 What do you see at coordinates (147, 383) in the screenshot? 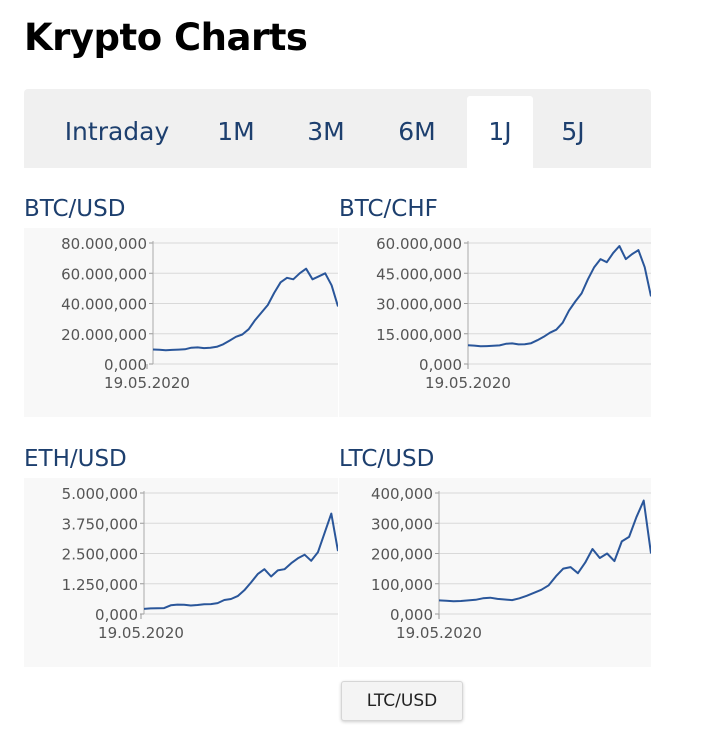
I see `x-tick-label-btc-usd: 19.05.2020` at bounding box center [147, 383].